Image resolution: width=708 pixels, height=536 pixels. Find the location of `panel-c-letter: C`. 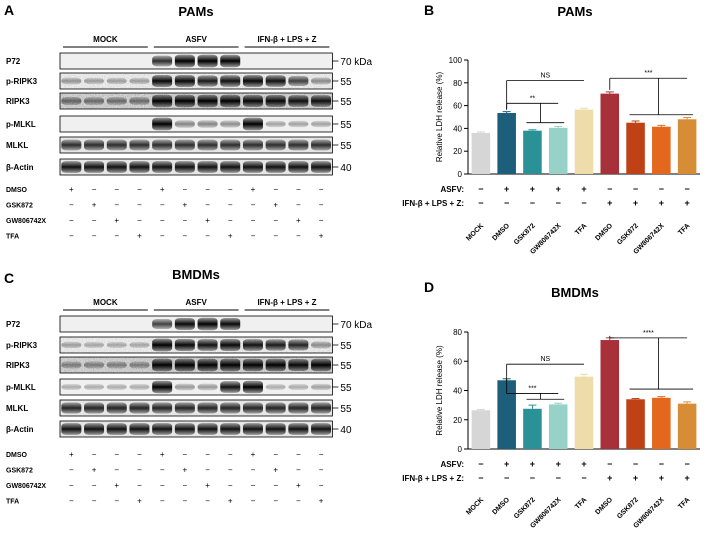

panel-c-letter: C is located at coordinates (9, 278).